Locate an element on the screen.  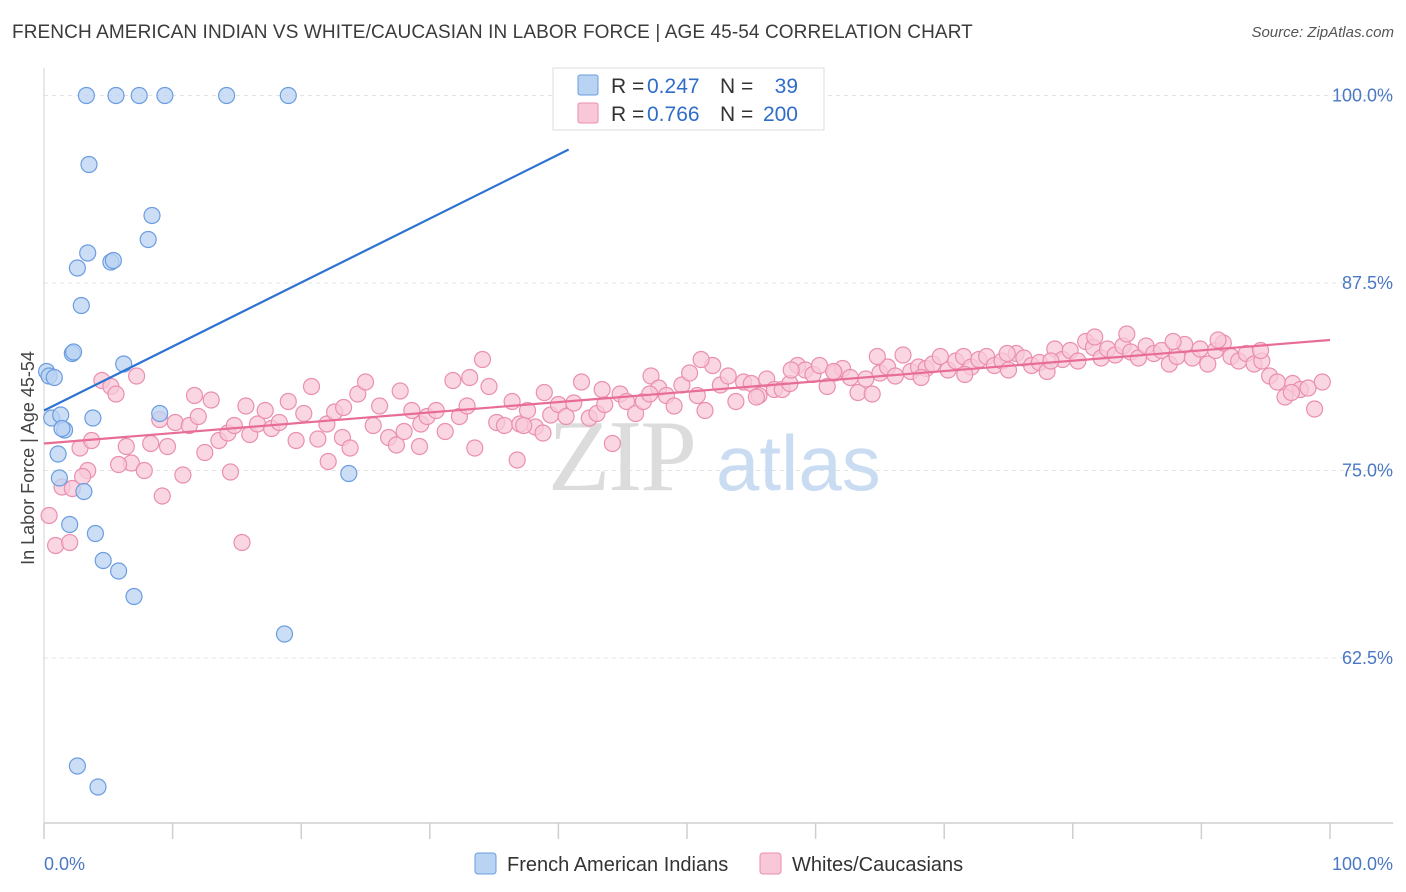
legend-r-value-1: 0.766 is located at coordinates (673, 114).